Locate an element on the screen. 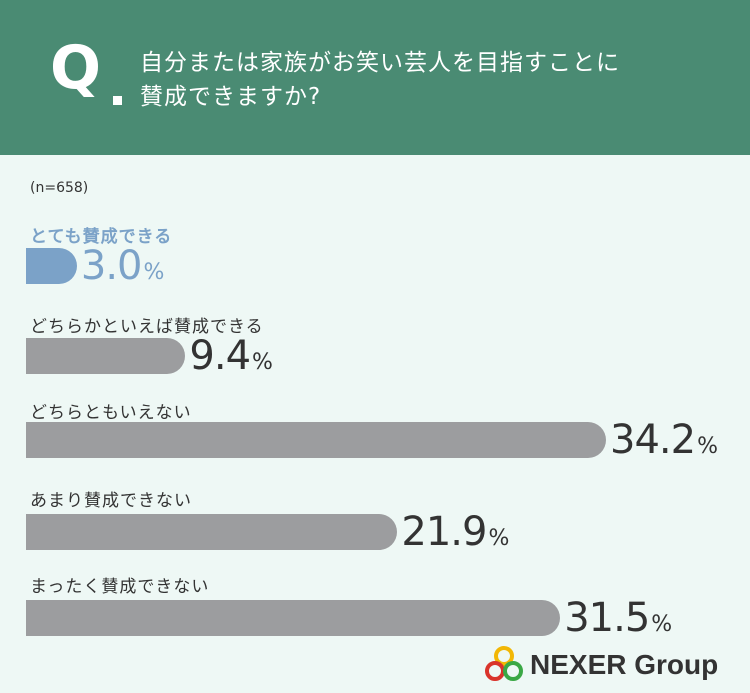 This screenshot has height=693, width=750. value-number: 21.9 is located at coordinates (444, 532).